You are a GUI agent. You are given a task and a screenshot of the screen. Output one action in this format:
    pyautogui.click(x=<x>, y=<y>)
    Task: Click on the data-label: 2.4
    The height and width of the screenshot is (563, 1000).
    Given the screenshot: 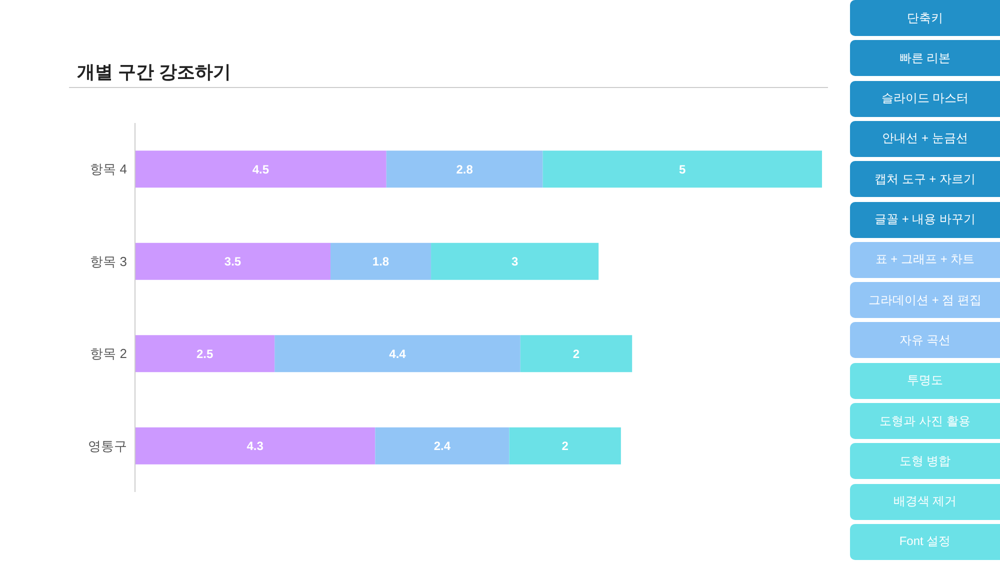 What is the action you would take?
    pyautogui.click(x=442, y=446)
    